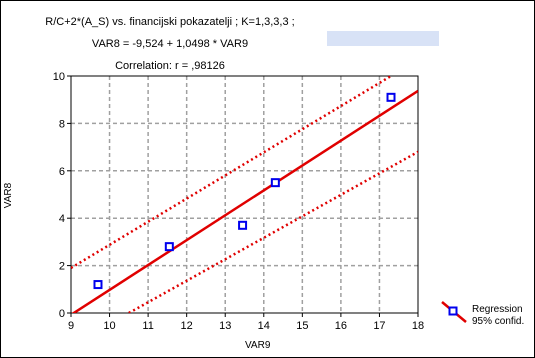 This screenshot has height=358, width=535. I want to click on x-tick-label: 13, so click(225, 326).